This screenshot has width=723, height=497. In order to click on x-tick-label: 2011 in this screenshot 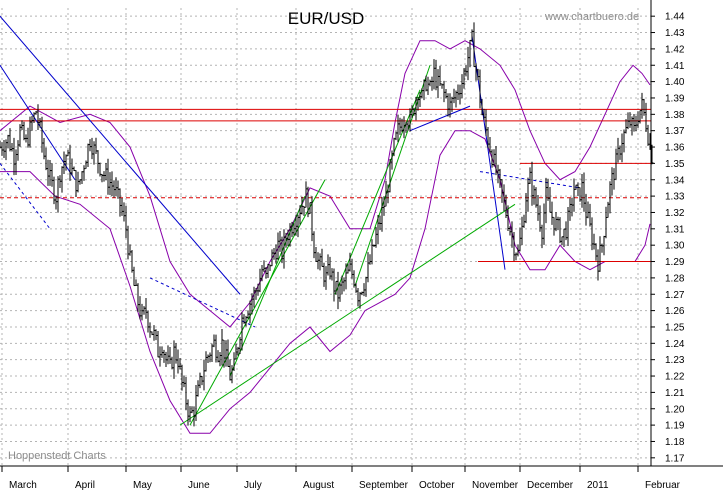, I will do `click(598, 485)`.